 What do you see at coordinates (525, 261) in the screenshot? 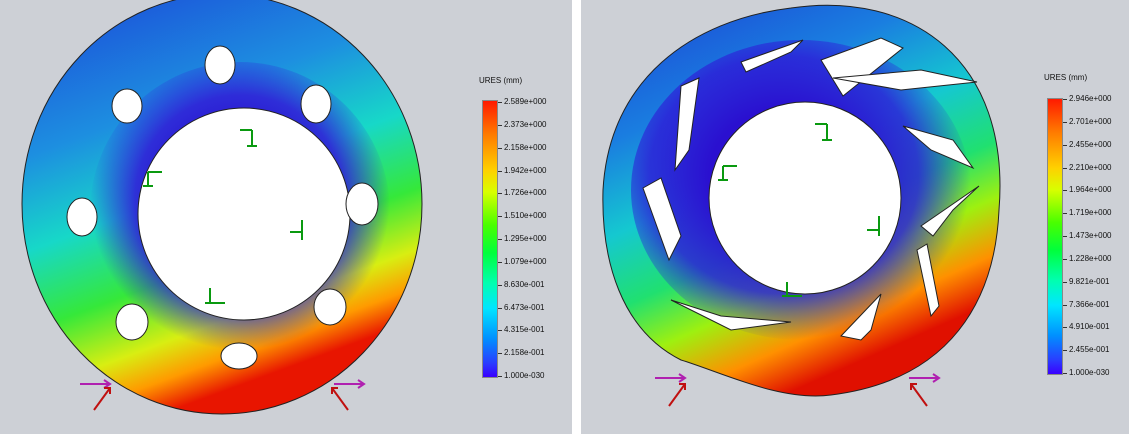
I see `legend-value-label: 1.079e+000` at bounding box center [525, 261].